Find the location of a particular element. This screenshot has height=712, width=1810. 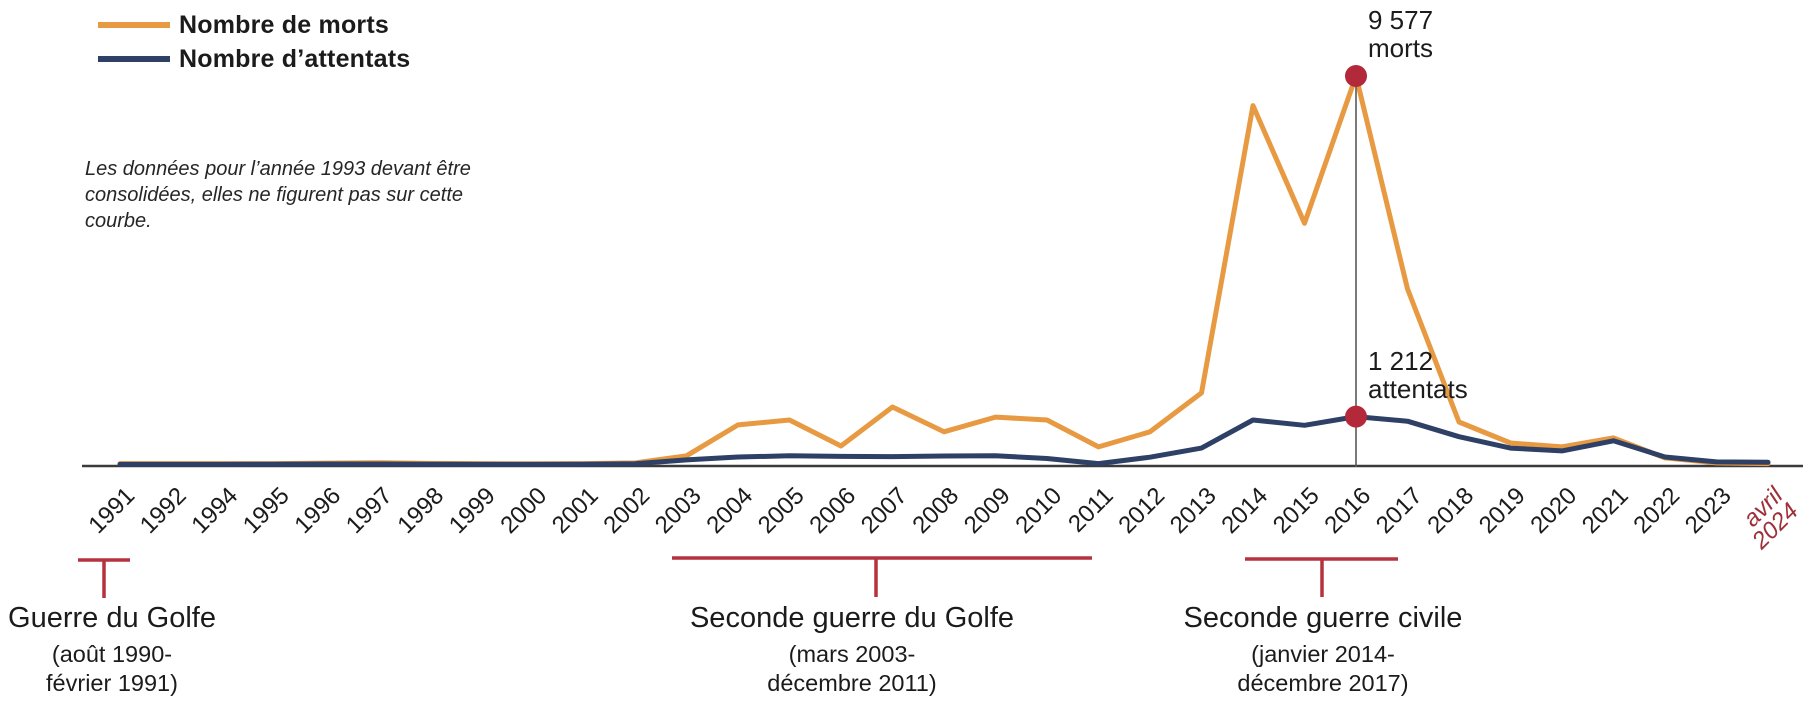

x-tick-label: 2004 is located at coordinates (729, 510).